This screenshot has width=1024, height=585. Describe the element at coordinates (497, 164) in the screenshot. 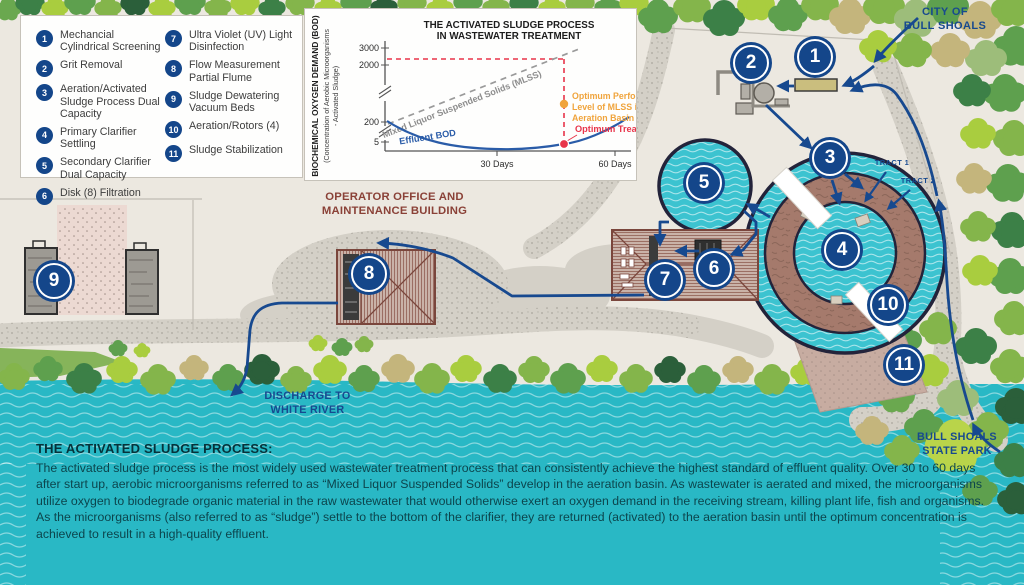

I see `x-tick: 30 Days` at that location.